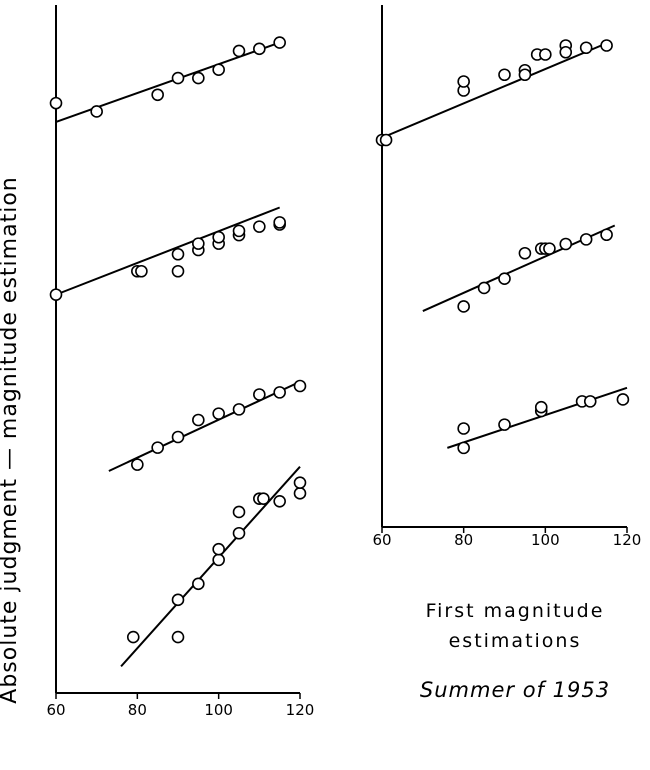  I want to click on y-axis-label: Absolute judgment — magnitude estimation, so click(11, 440).